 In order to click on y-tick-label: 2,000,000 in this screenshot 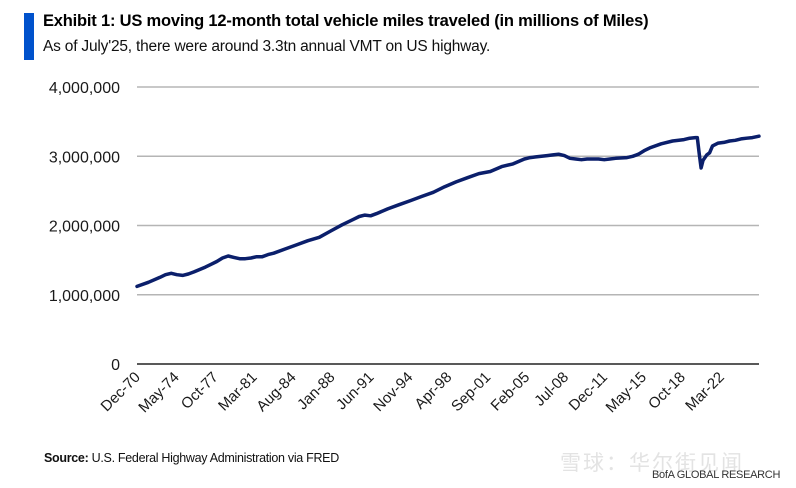, I will do `click(84, 227)`.